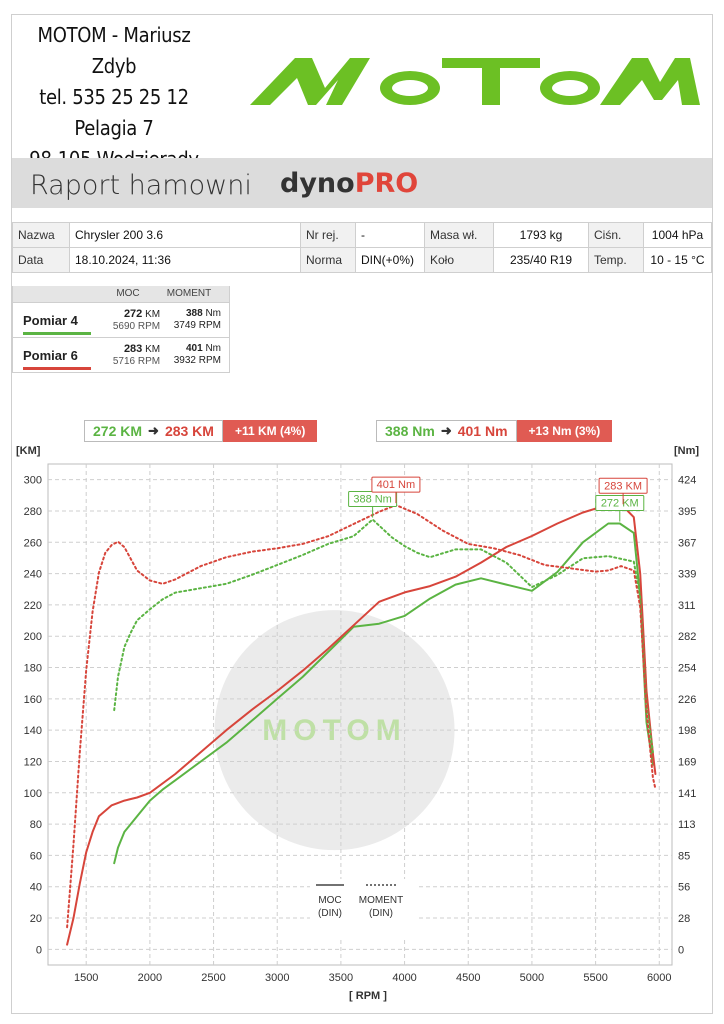  I want to click on label-temp: Temp., so click(616, 260).